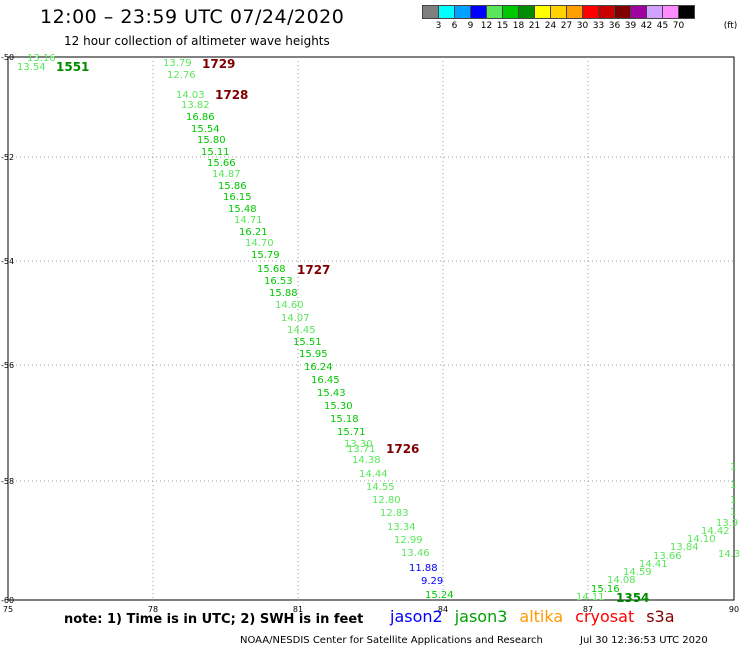 The width and height of the screenshot is (740, 650). Describe the element at coordinates (614, 26) in the screenshot. I see `legend-label: 36` at that location.